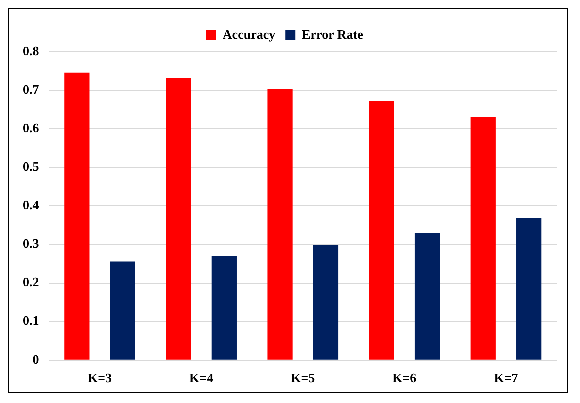 The height and width of the screenshot is (403, 580). What do you see at coordinates (202, 378) in the screenshot?
I see `x-tick-label: K=4` at bounding box center [202, 378].